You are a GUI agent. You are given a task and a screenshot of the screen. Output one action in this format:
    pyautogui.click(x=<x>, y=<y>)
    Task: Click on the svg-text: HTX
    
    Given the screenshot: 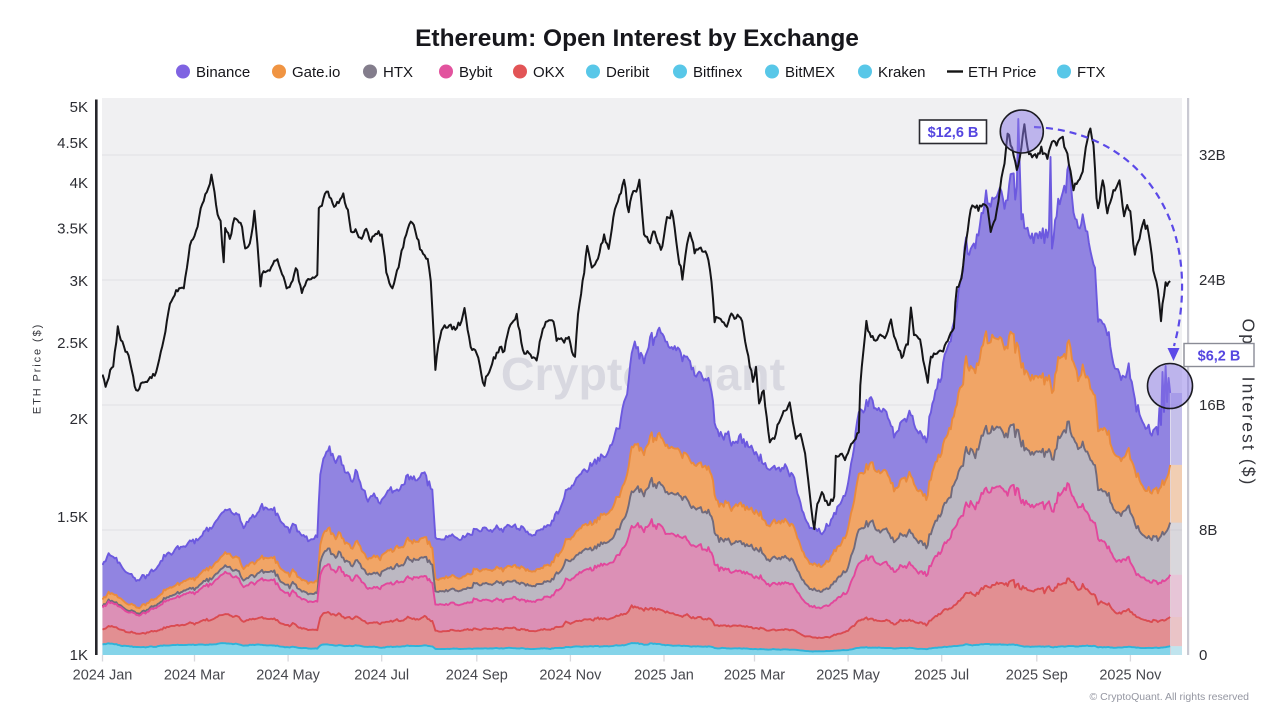 What is the action you would take?
    pyautogui.click(x=398, y=72)
    